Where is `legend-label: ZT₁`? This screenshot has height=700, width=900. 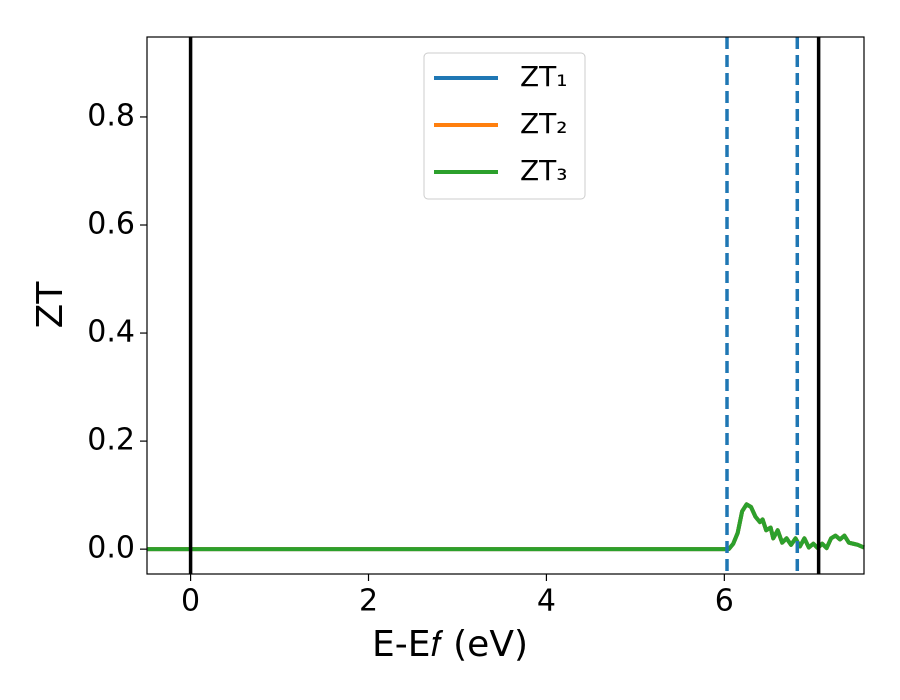
legend-label: ZT₁ is located at coordinates (544, 76).